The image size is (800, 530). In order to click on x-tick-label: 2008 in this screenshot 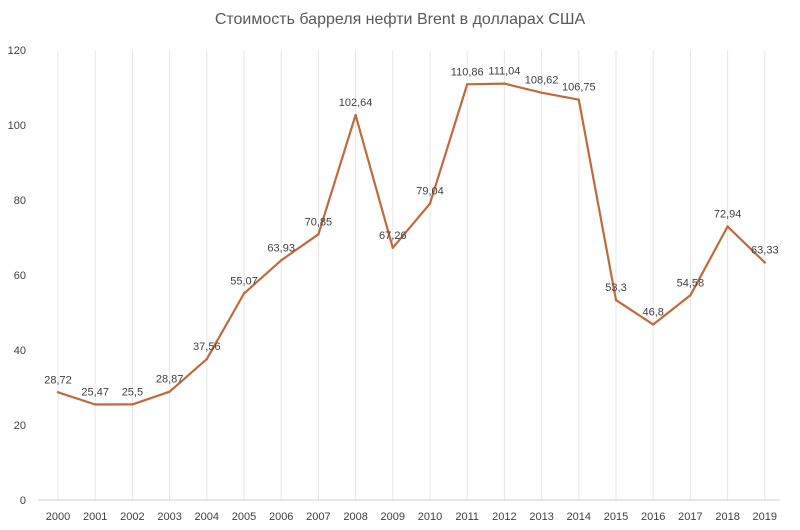, I will do `click(355, 517)`.